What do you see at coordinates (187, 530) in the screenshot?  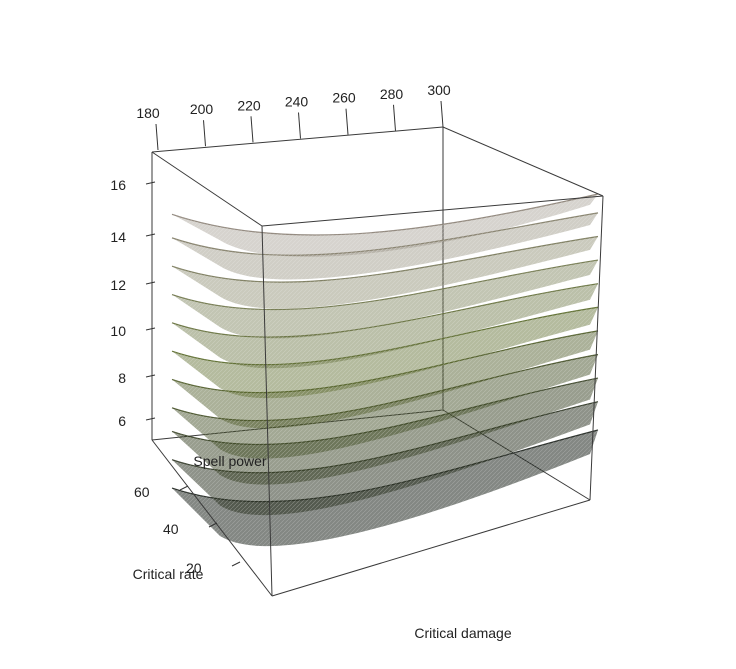 I see `y-axis: 20 40 60` at bounding box center [187, 530].